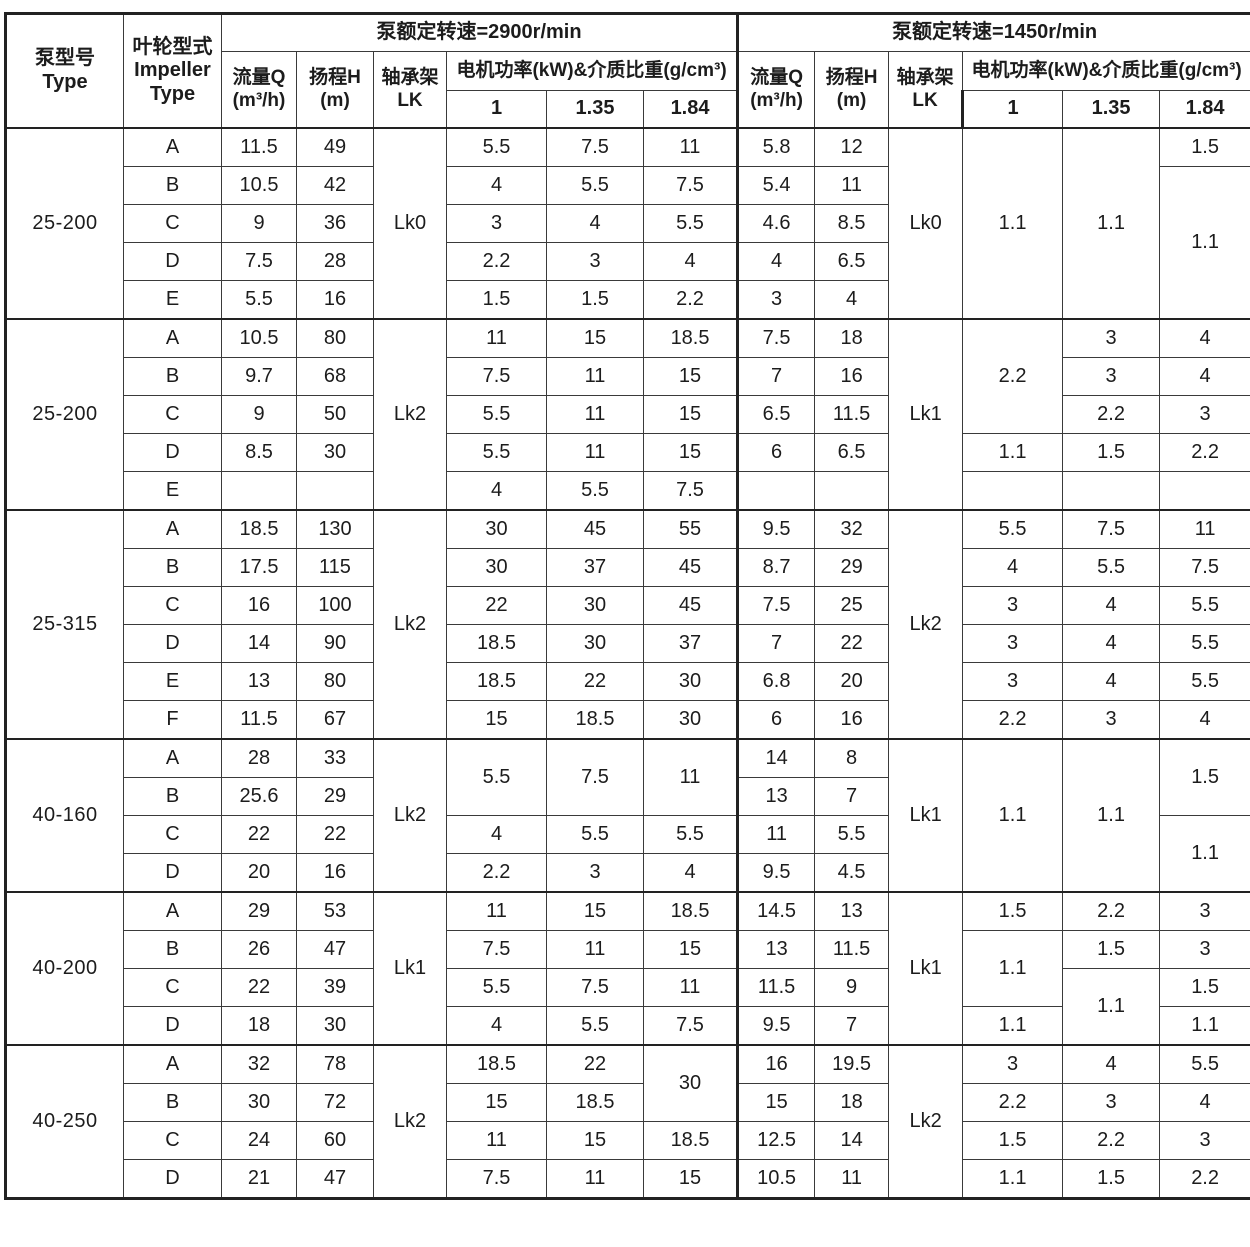 This screenshot has width=1250, height=1247. Describe the element at coordinates (776, 100) in the screenshot. I see `header-flow-1450-unit: (m³/h)` at that location.